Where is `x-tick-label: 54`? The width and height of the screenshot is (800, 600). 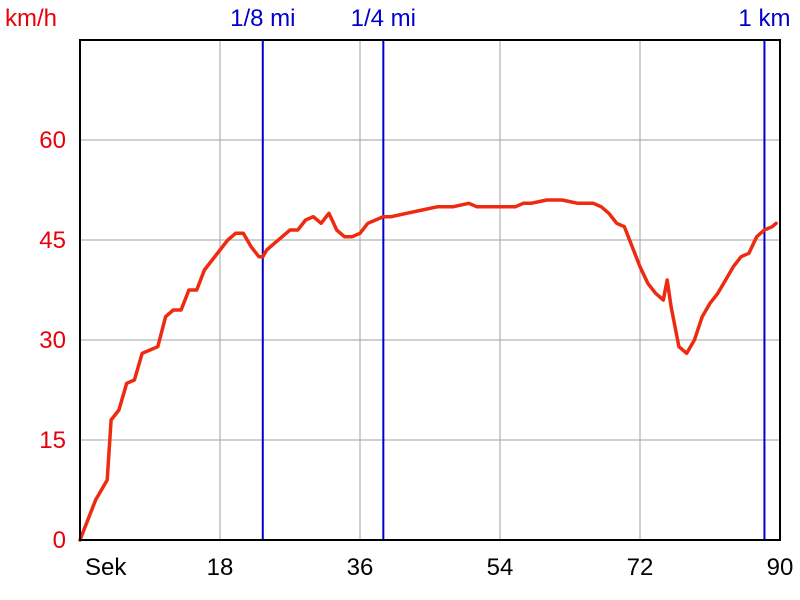 x-tick-label: 54 is located at coordinates (500, 567).